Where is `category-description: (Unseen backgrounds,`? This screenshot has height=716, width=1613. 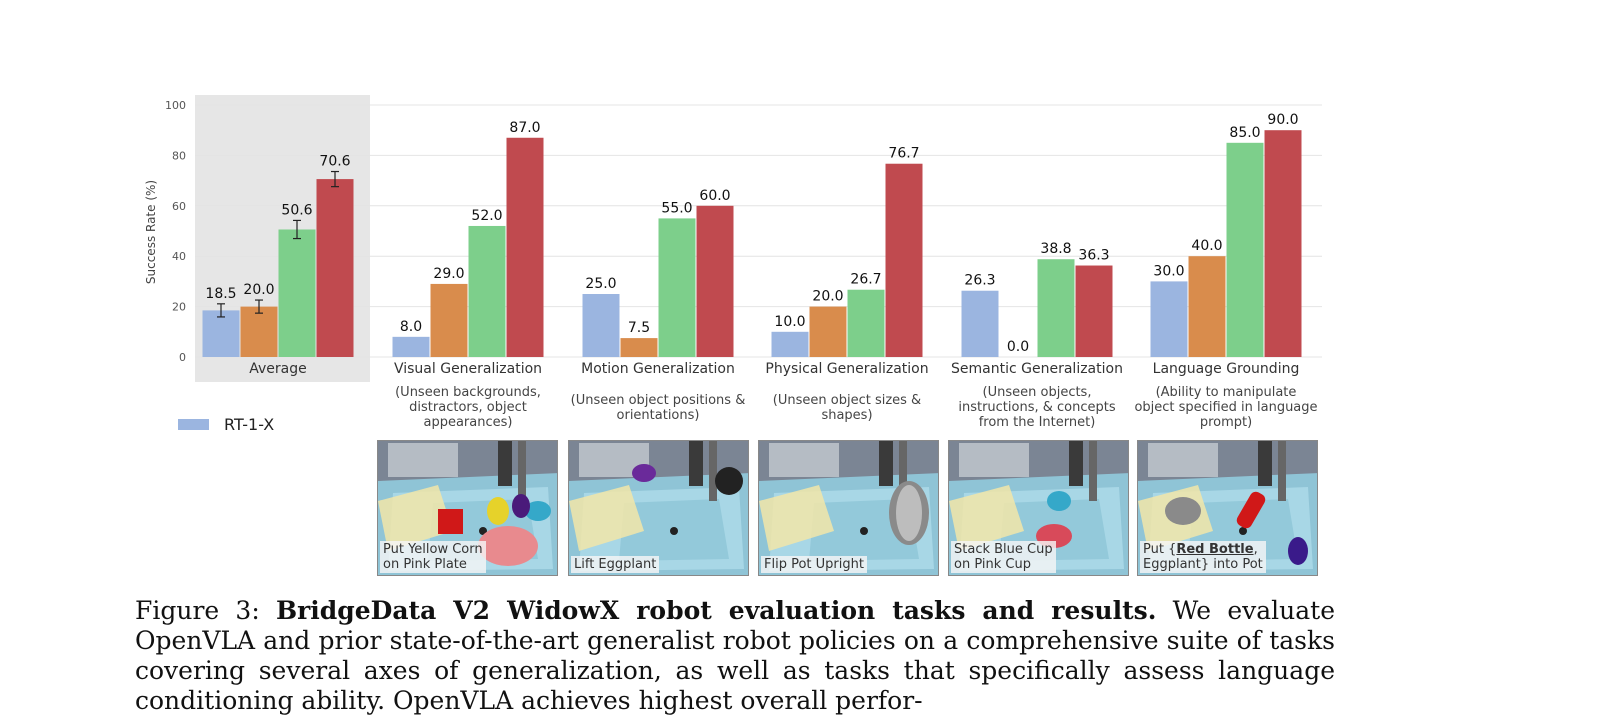
category-description: (Unseen backgrounds, is located at coordinates (468, 392).